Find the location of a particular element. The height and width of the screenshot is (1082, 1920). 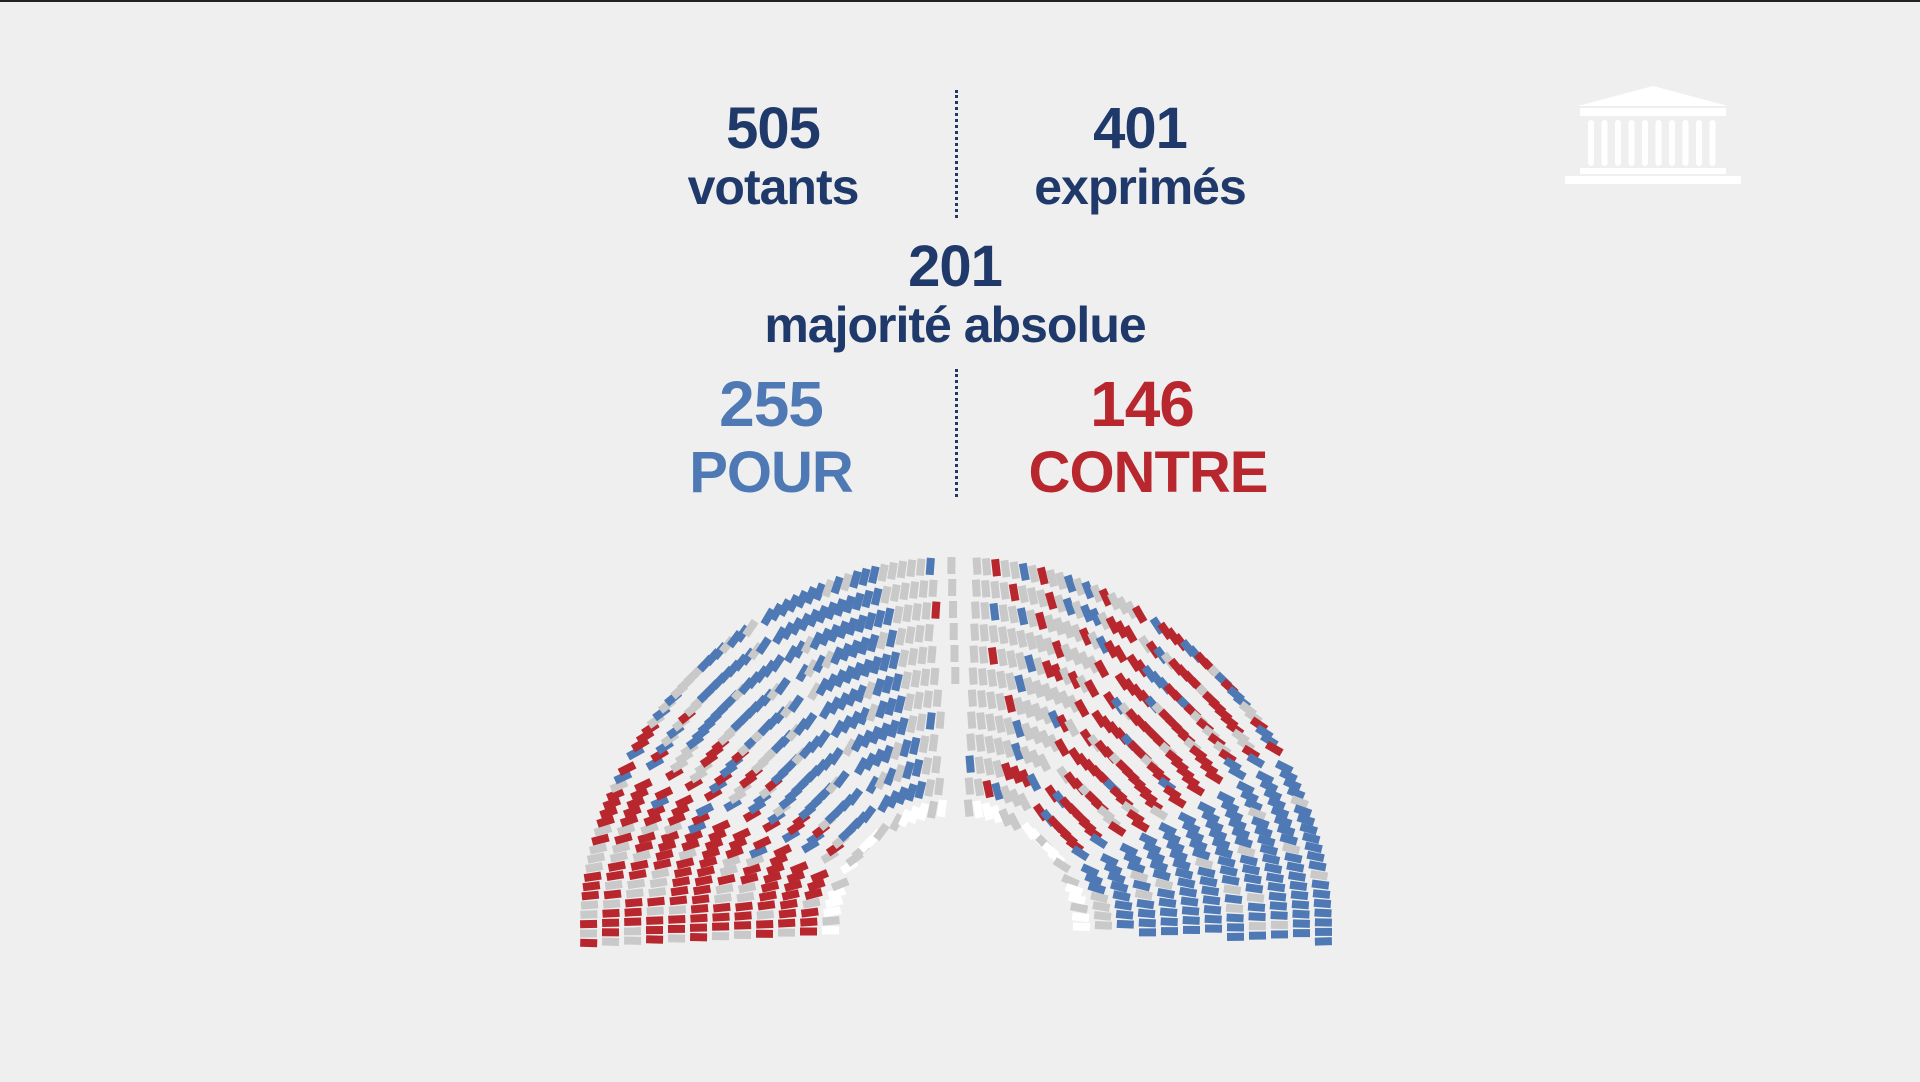

for-count: 255 is located at coordinates (771, 404).